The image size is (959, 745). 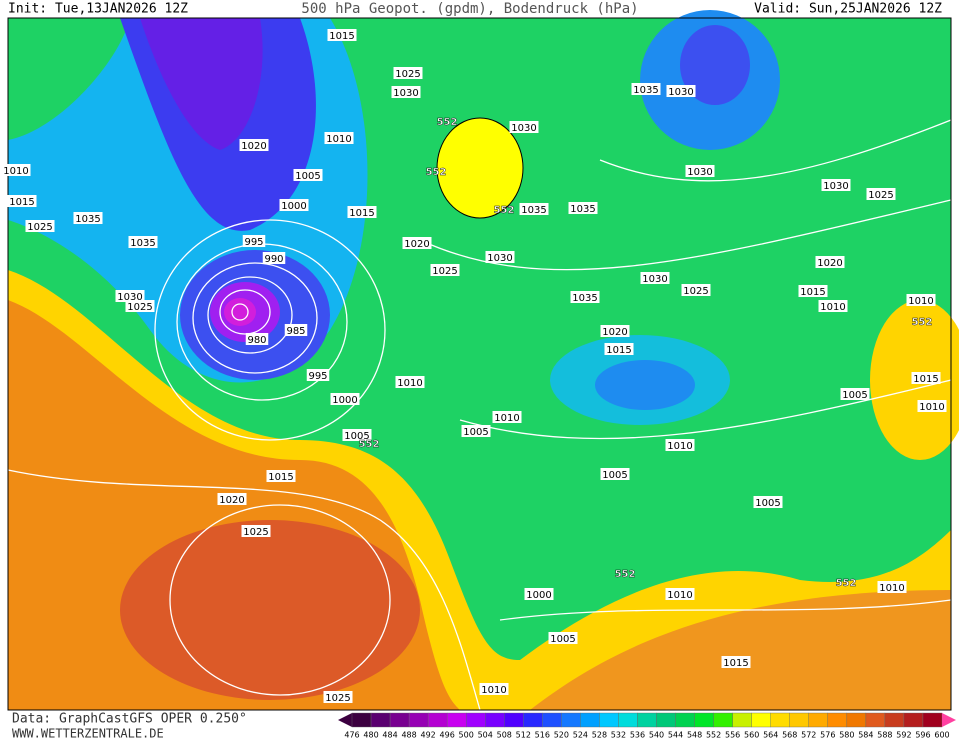 What do you see at coordinates (273, 259) in the screenshot?
I see `isobar-label: 990` at bounding box center [273, 259].